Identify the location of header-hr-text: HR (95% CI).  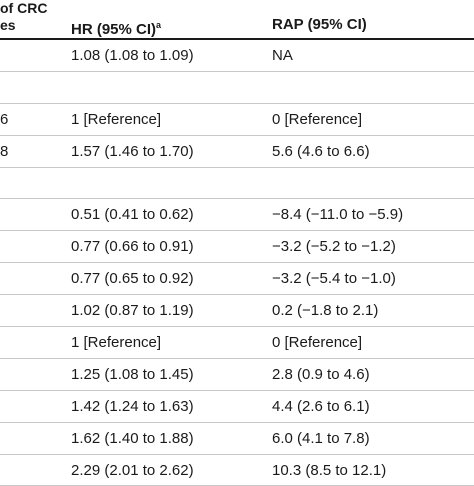
(114, 29).